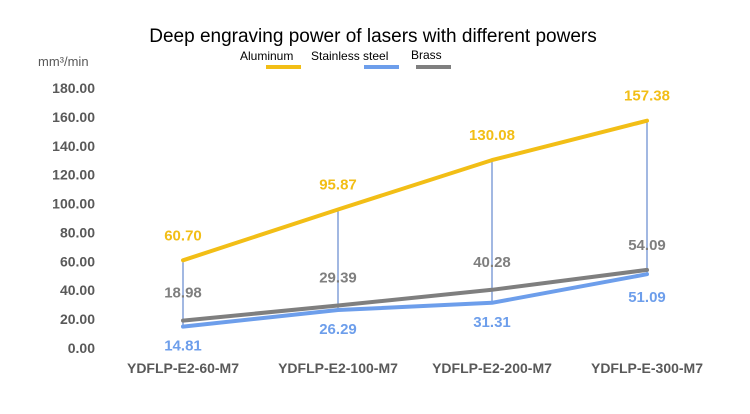  What do you see at coordinates (492, 368) in the screenshot?
I see `x-category-label: YDFLP-E2-200-M7` at bounding box center [492, 368].